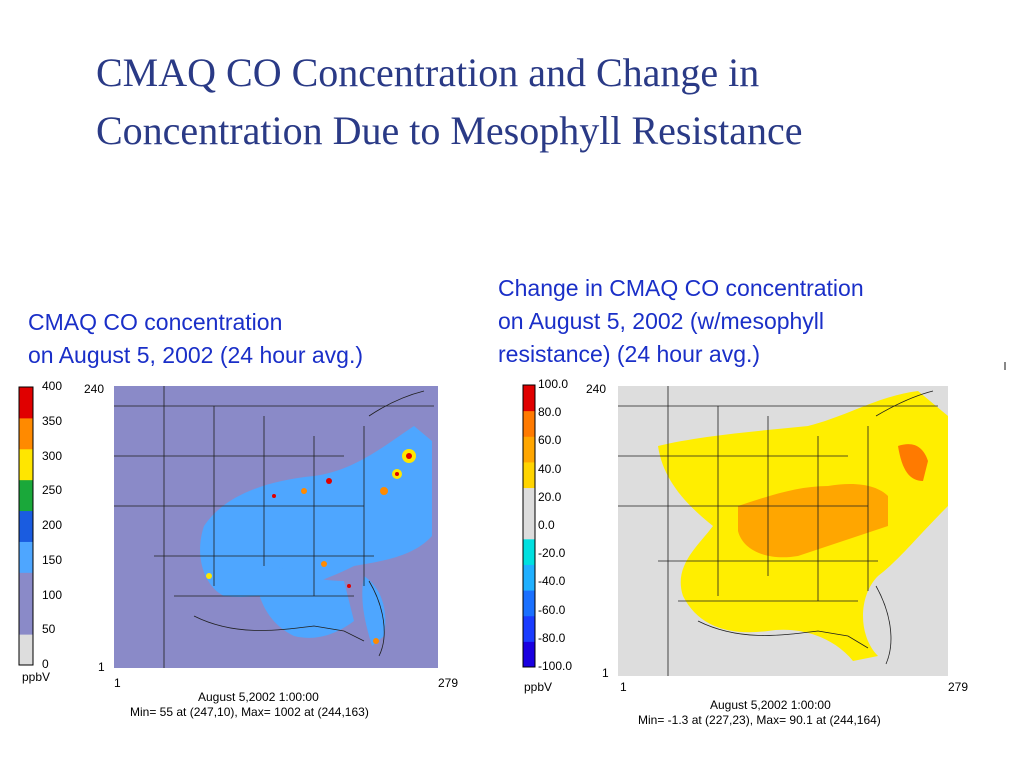 The image size is (1024, 768). I want to click on right-caption-line-3: resistance) (24 hour avg.), so click(629, 354).